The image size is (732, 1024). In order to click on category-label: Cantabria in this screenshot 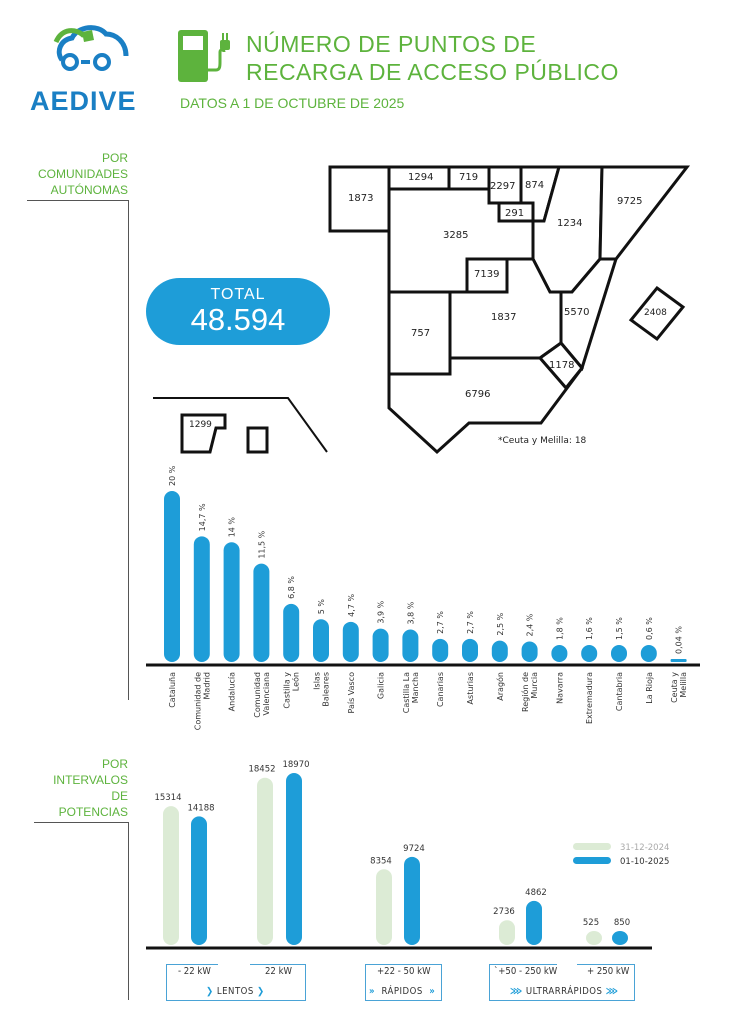, I will do `click(619, 691)`.